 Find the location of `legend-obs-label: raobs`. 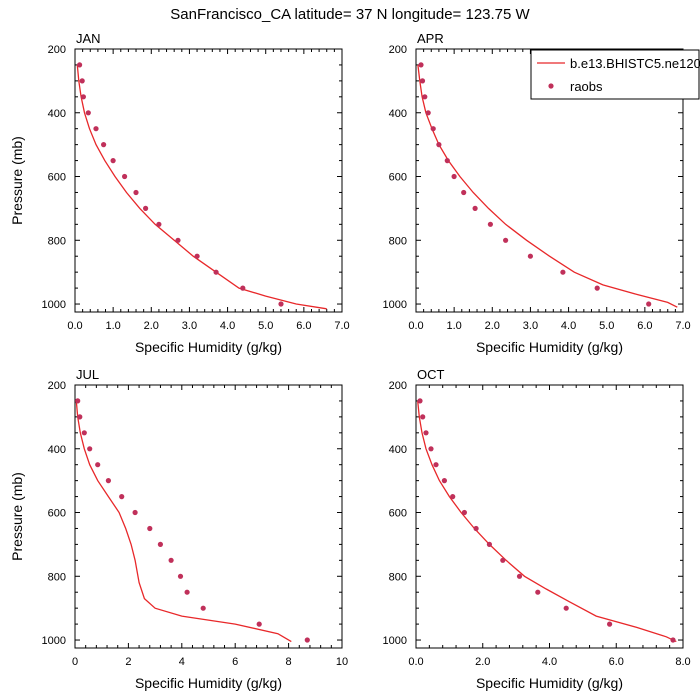

legend-obs-label: raobs is located at coordinates (586, 86).